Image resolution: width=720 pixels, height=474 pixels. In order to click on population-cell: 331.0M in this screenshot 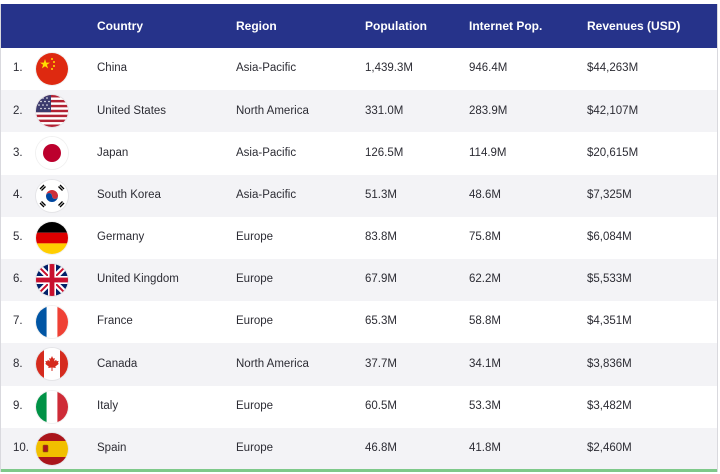, I will do `click(384, 110)`.